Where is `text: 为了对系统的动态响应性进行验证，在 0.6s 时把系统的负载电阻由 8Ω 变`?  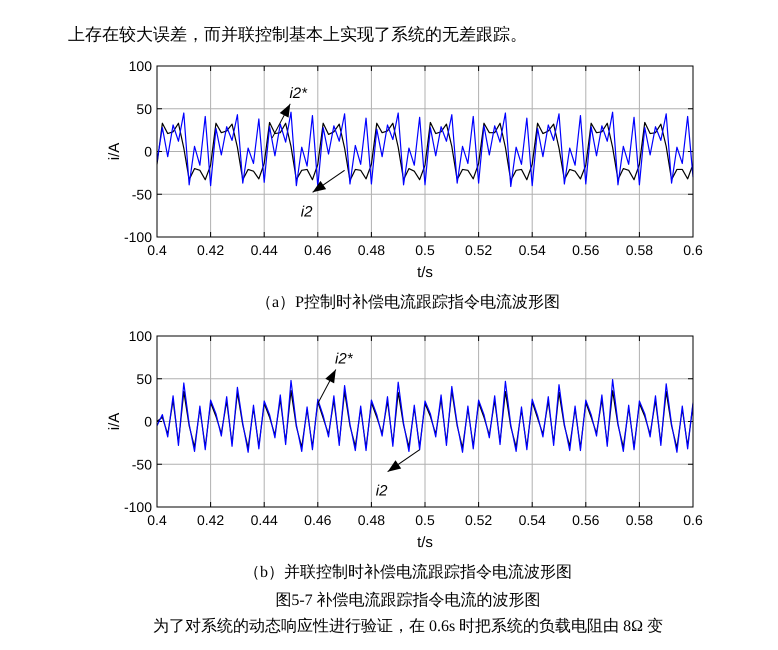 text: 为了对系统的动态响应性进行验证，在 0.6s 时把系统的负载电阻由 8Ω 变 is located at coordinates (408, 626).